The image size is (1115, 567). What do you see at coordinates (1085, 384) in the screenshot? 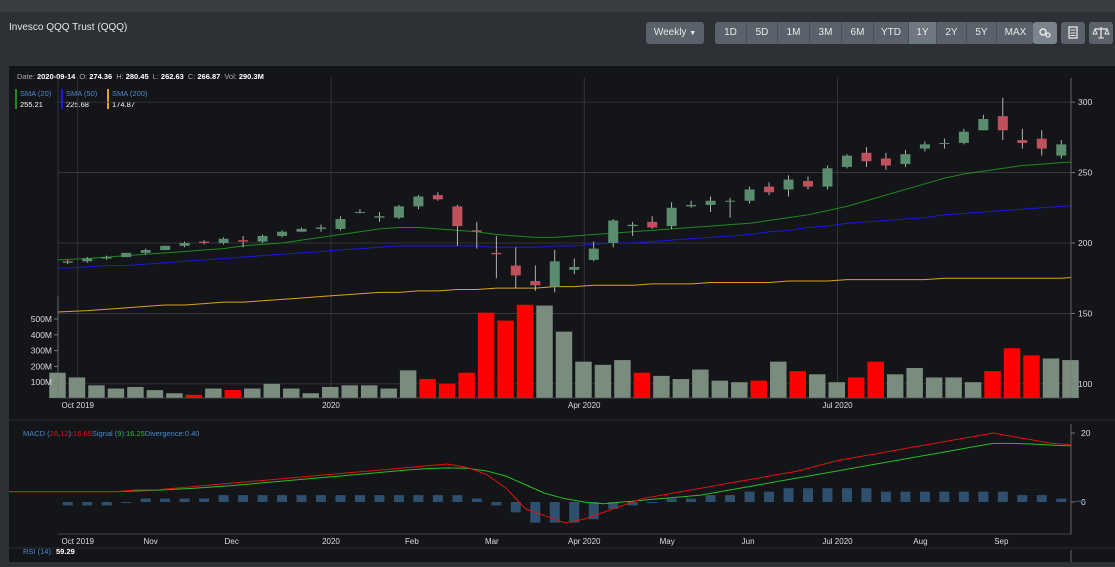
I see `price-tick-label: 100` at bounding box center [1085, 384].